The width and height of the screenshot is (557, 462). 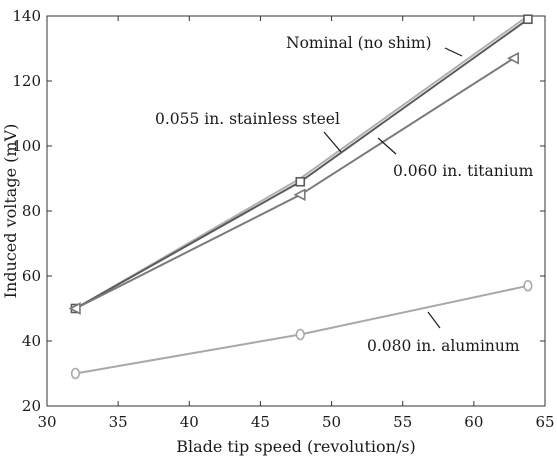 I want to click on x-tick-label: 55, so click(x=402, y=422).